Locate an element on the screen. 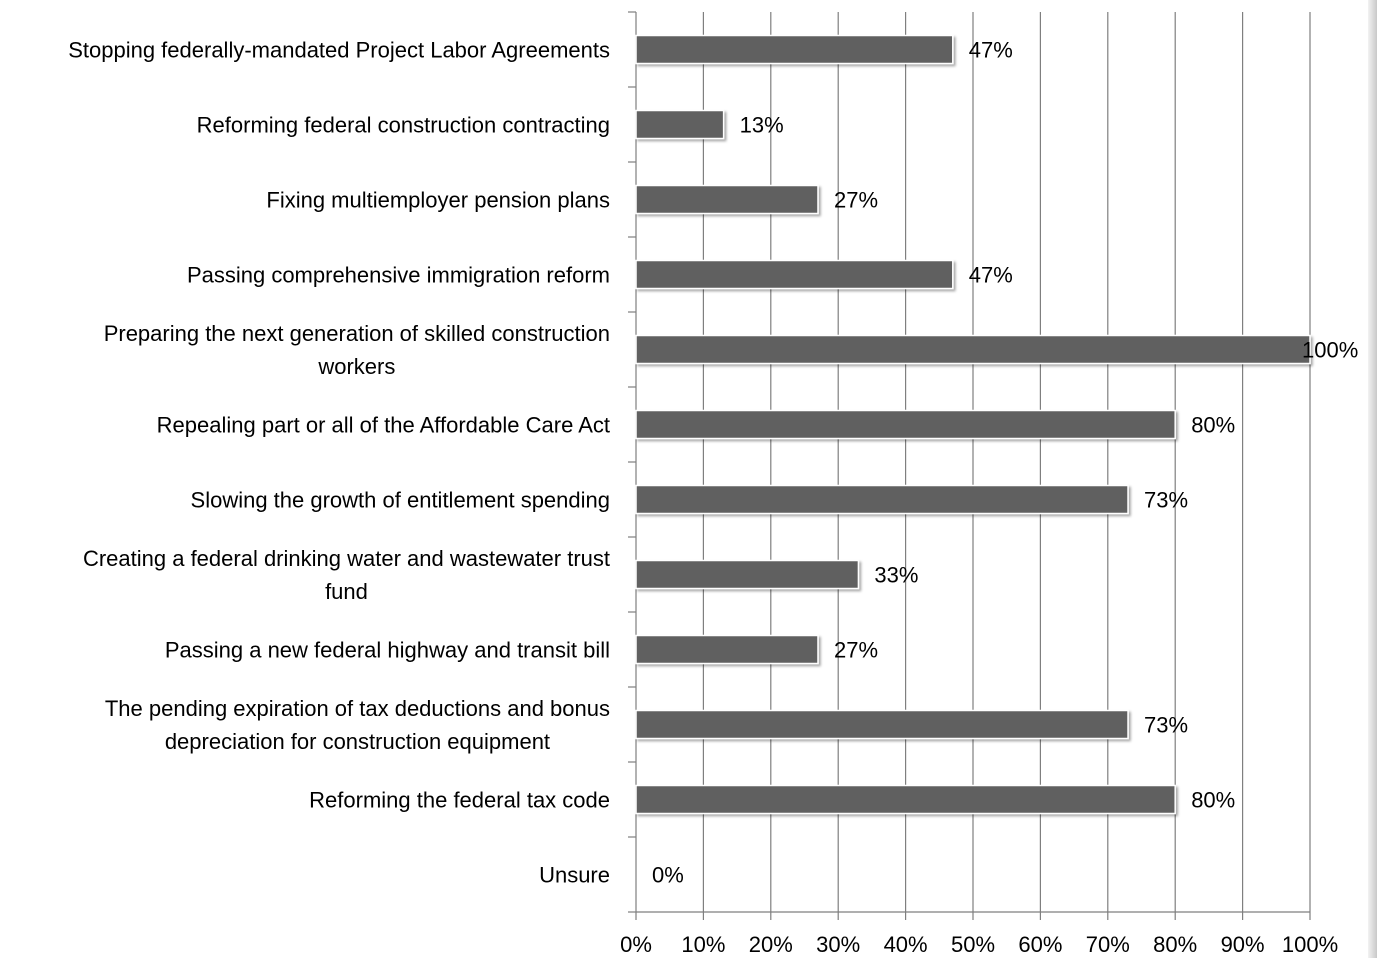  window-edge is located at coordinates (1372, 479).